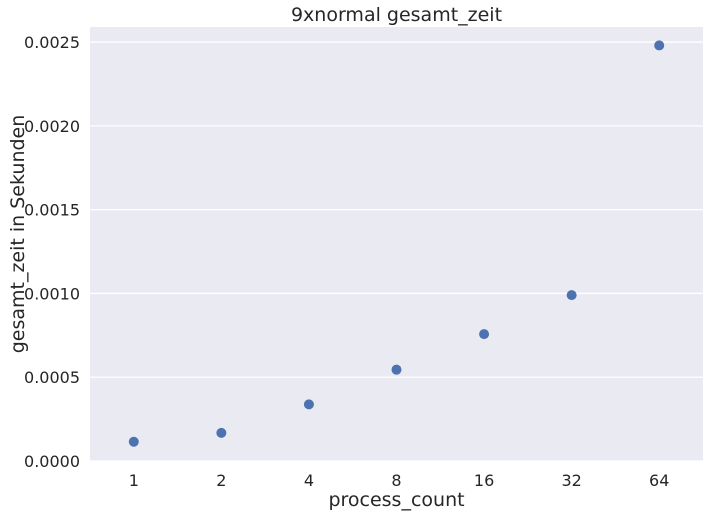 Image resolution: width=710 pixels, height=515 pixels. Describe the element at coordinates (134, 480) in the screenshot. I see `x-tick-label: 1` at that location.